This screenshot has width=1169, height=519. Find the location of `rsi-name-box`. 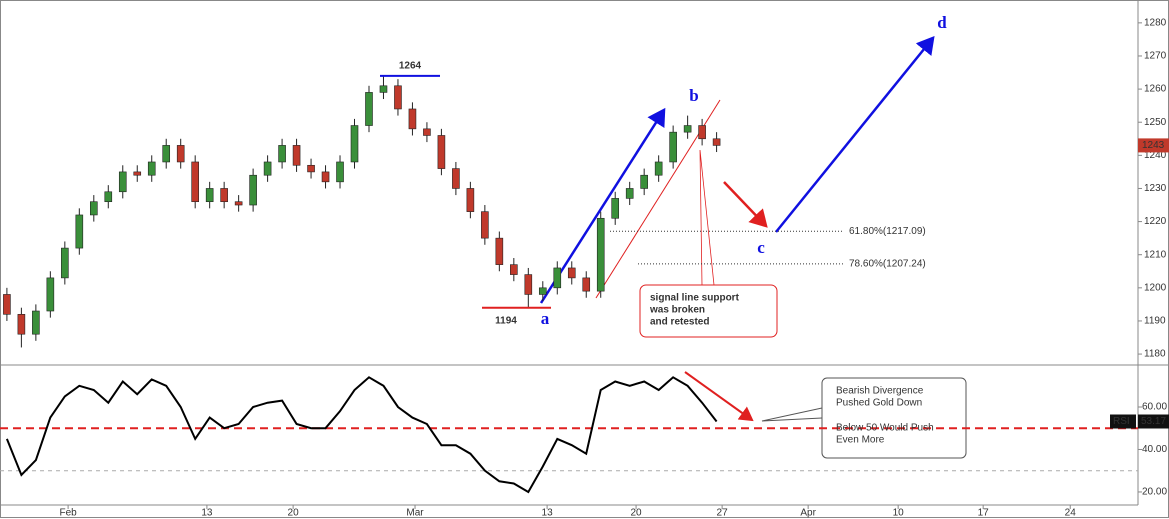

rsi-name-box is located at coordinates (1123, 421).